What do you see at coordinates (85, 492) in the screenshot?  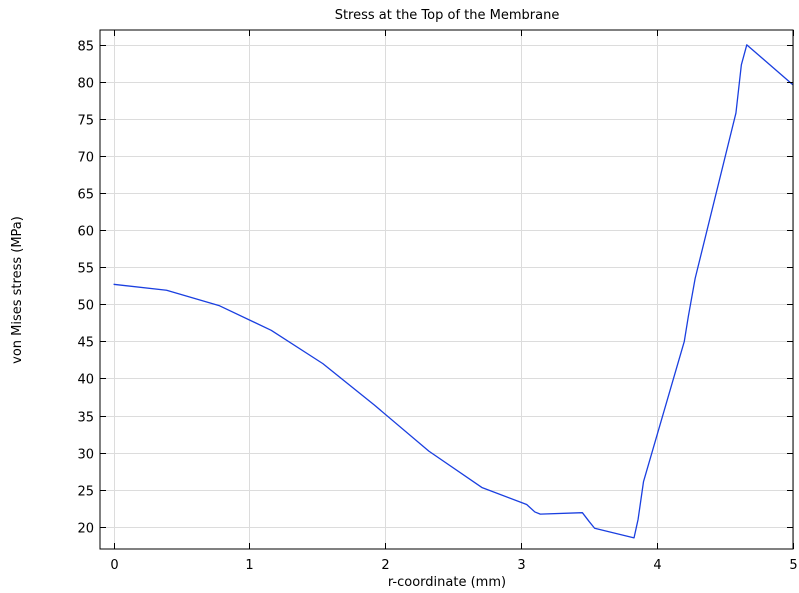 I see `y-tick-label: 25` at bounding box center [85, 492].